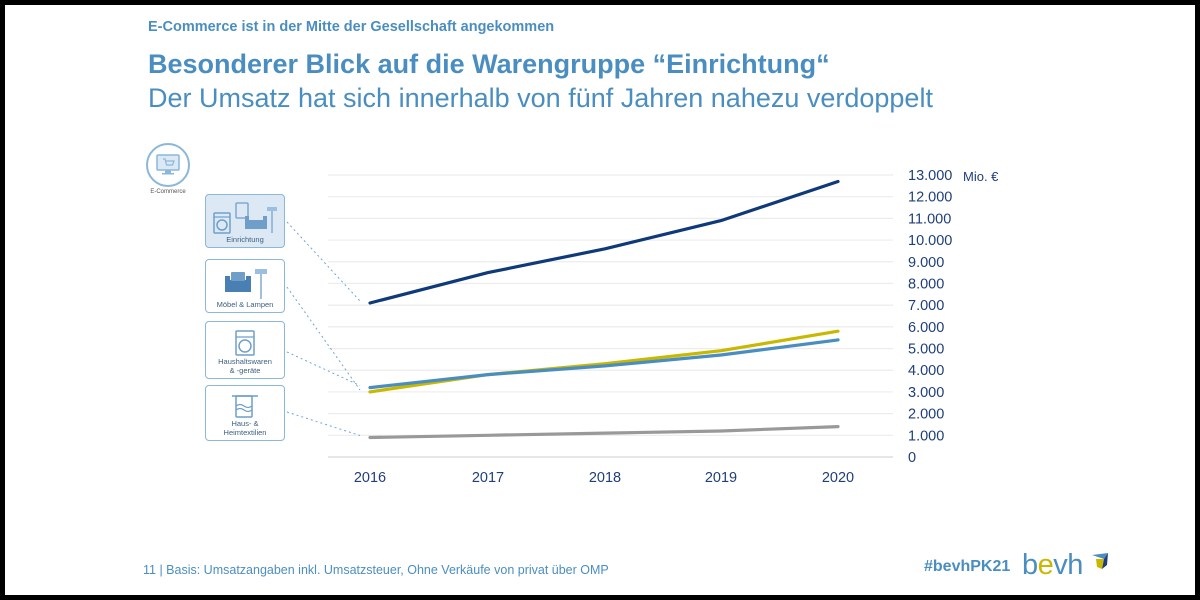  What do you see at coordinates (926, 284) in the screenshot?
I see `y-tick-label: 8.000` at bounding box center [926, 284].